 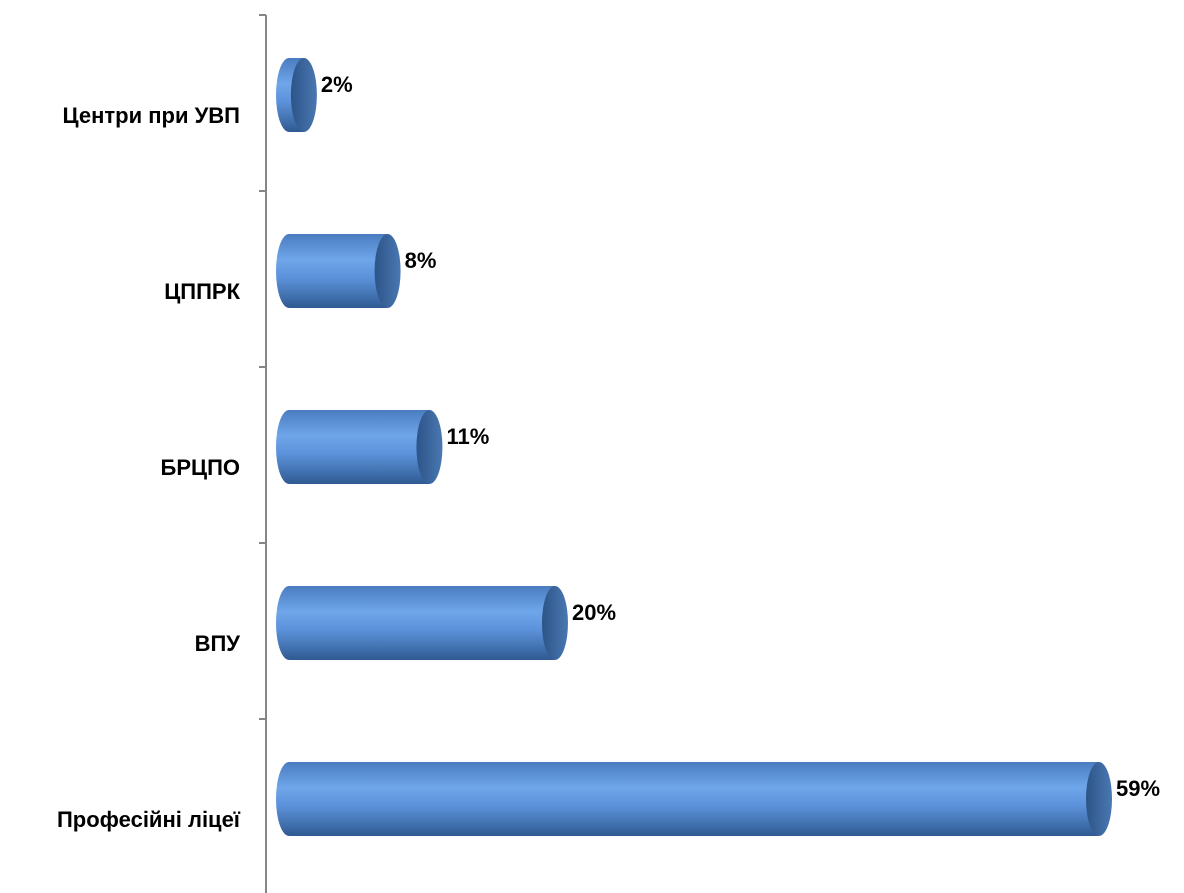 What do you see at coordinates (149, 819) in the screenshot?
I see `category-label: Професійні ліцеї` at bounding box center [149, 819].